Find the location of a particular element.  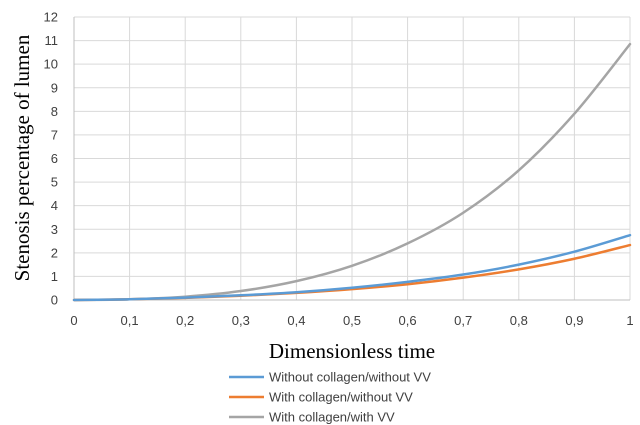

y-tick-label: 7 is located at coordinates (54, 134).